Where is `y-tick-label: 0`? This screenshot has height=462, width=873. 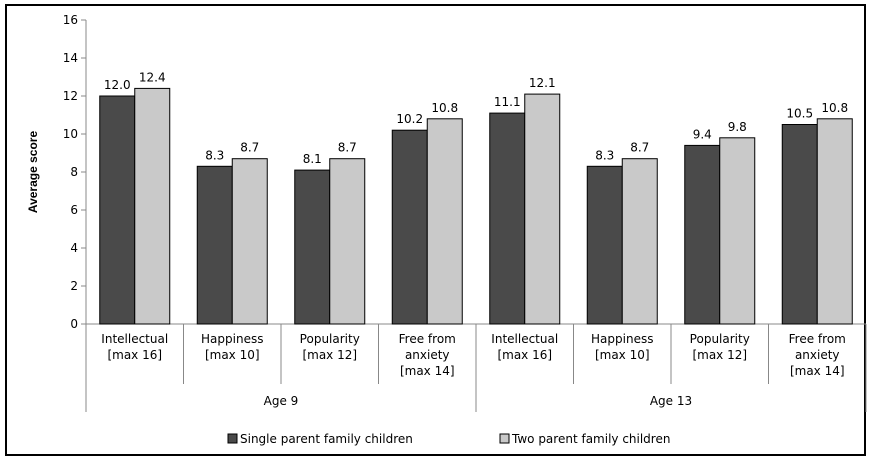
y-tick-label: 0 is located at coordinates (74, 324).